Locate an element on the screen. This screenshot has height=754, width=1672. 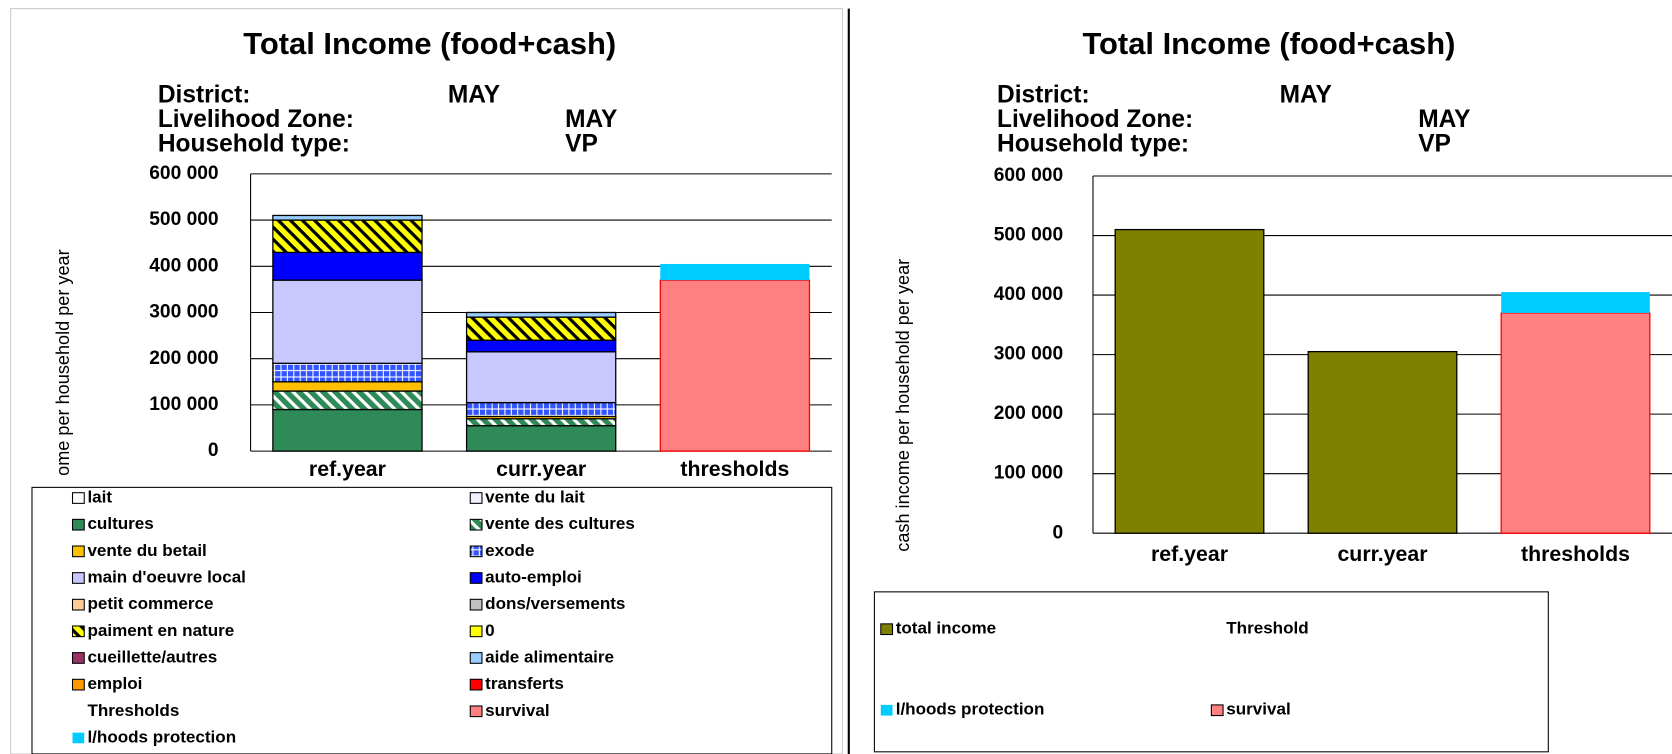
y-axis-label: cash income per household per year is located at coordinates (903, 405).